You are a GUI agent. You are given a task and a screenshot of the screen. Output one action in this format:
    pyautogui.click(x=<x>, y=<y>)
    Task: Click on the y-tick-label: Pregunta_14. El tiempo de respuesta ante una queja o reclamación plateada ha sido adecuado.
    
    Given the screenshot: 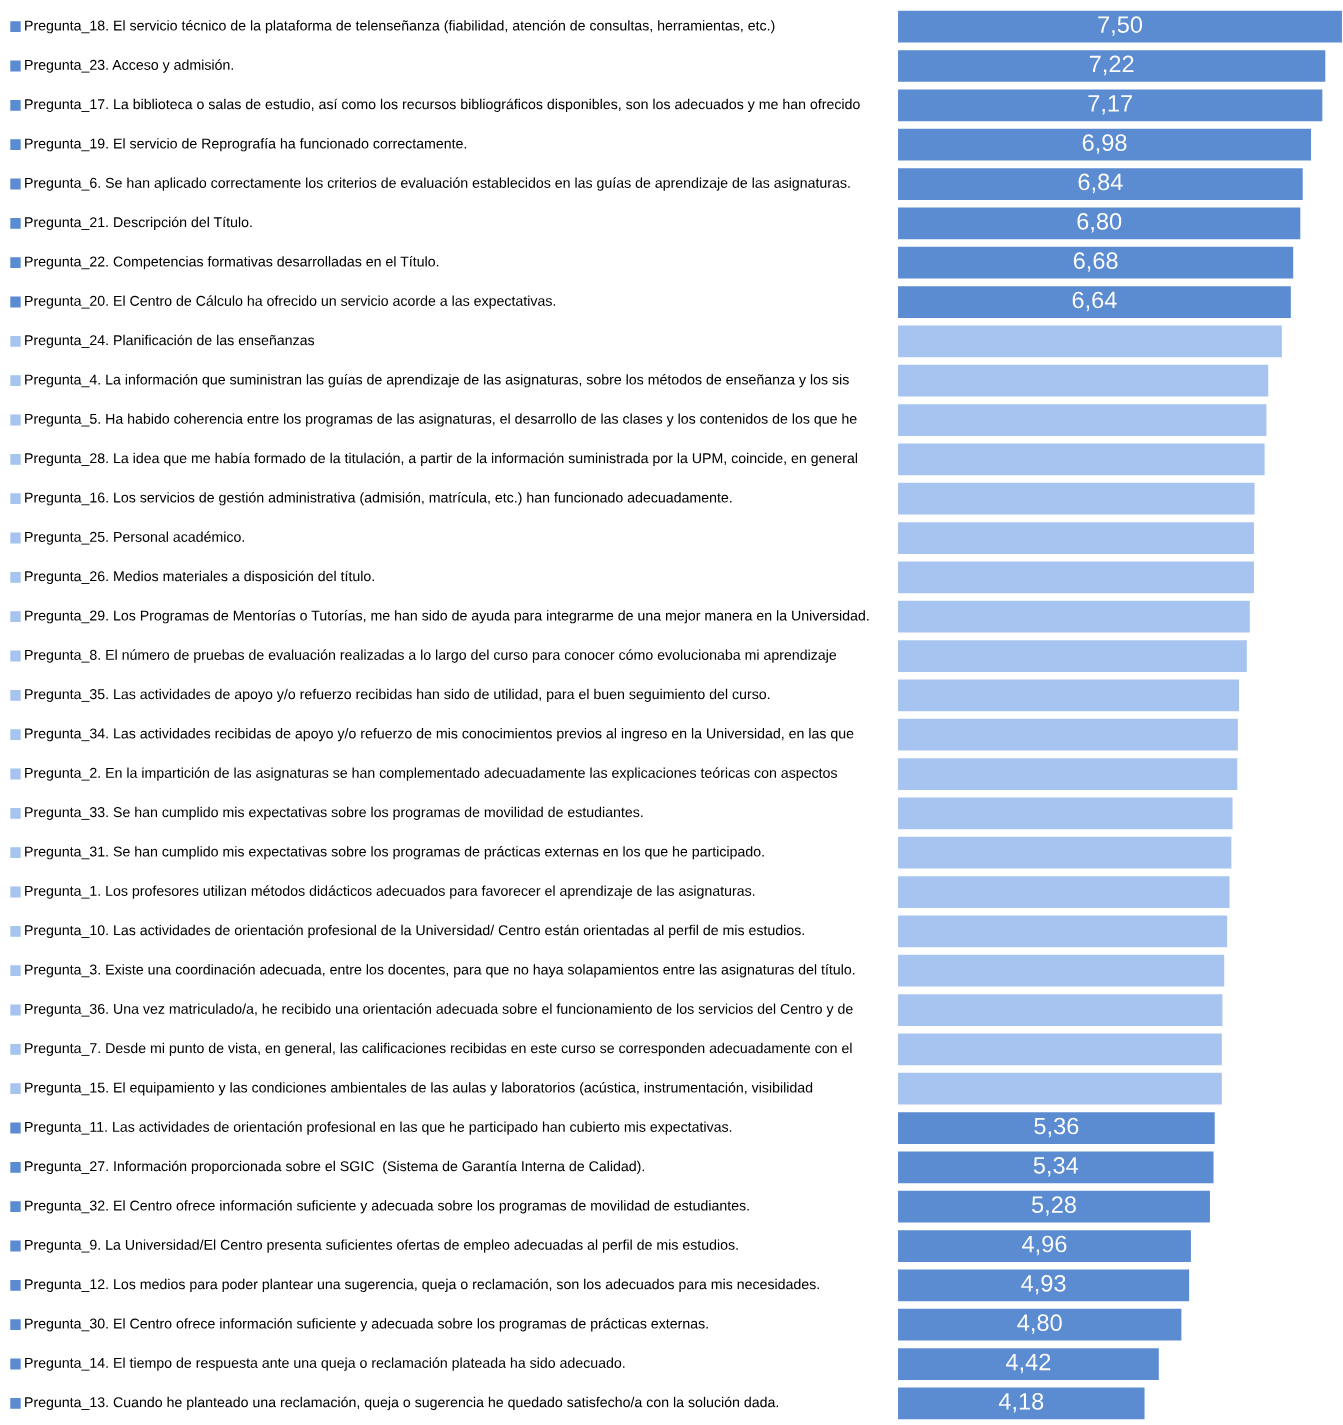 What is the action you would take?
    pyautogui.click(x=325, y=1364)
    